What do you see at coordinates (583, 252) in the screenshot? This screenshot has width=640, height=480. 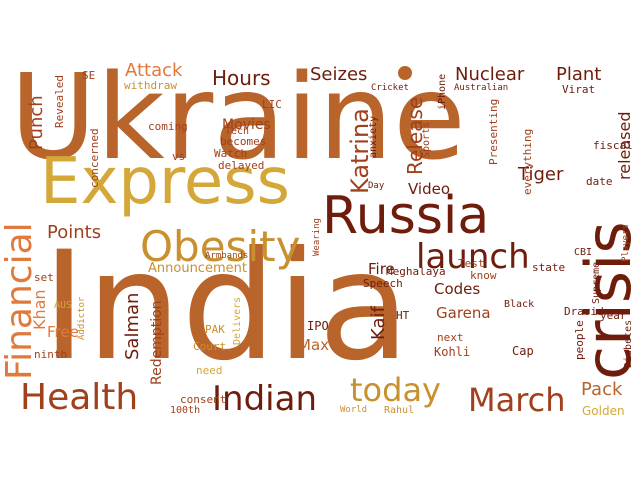 I see `word-cbi: CBI` at bounding box center [583, 252].